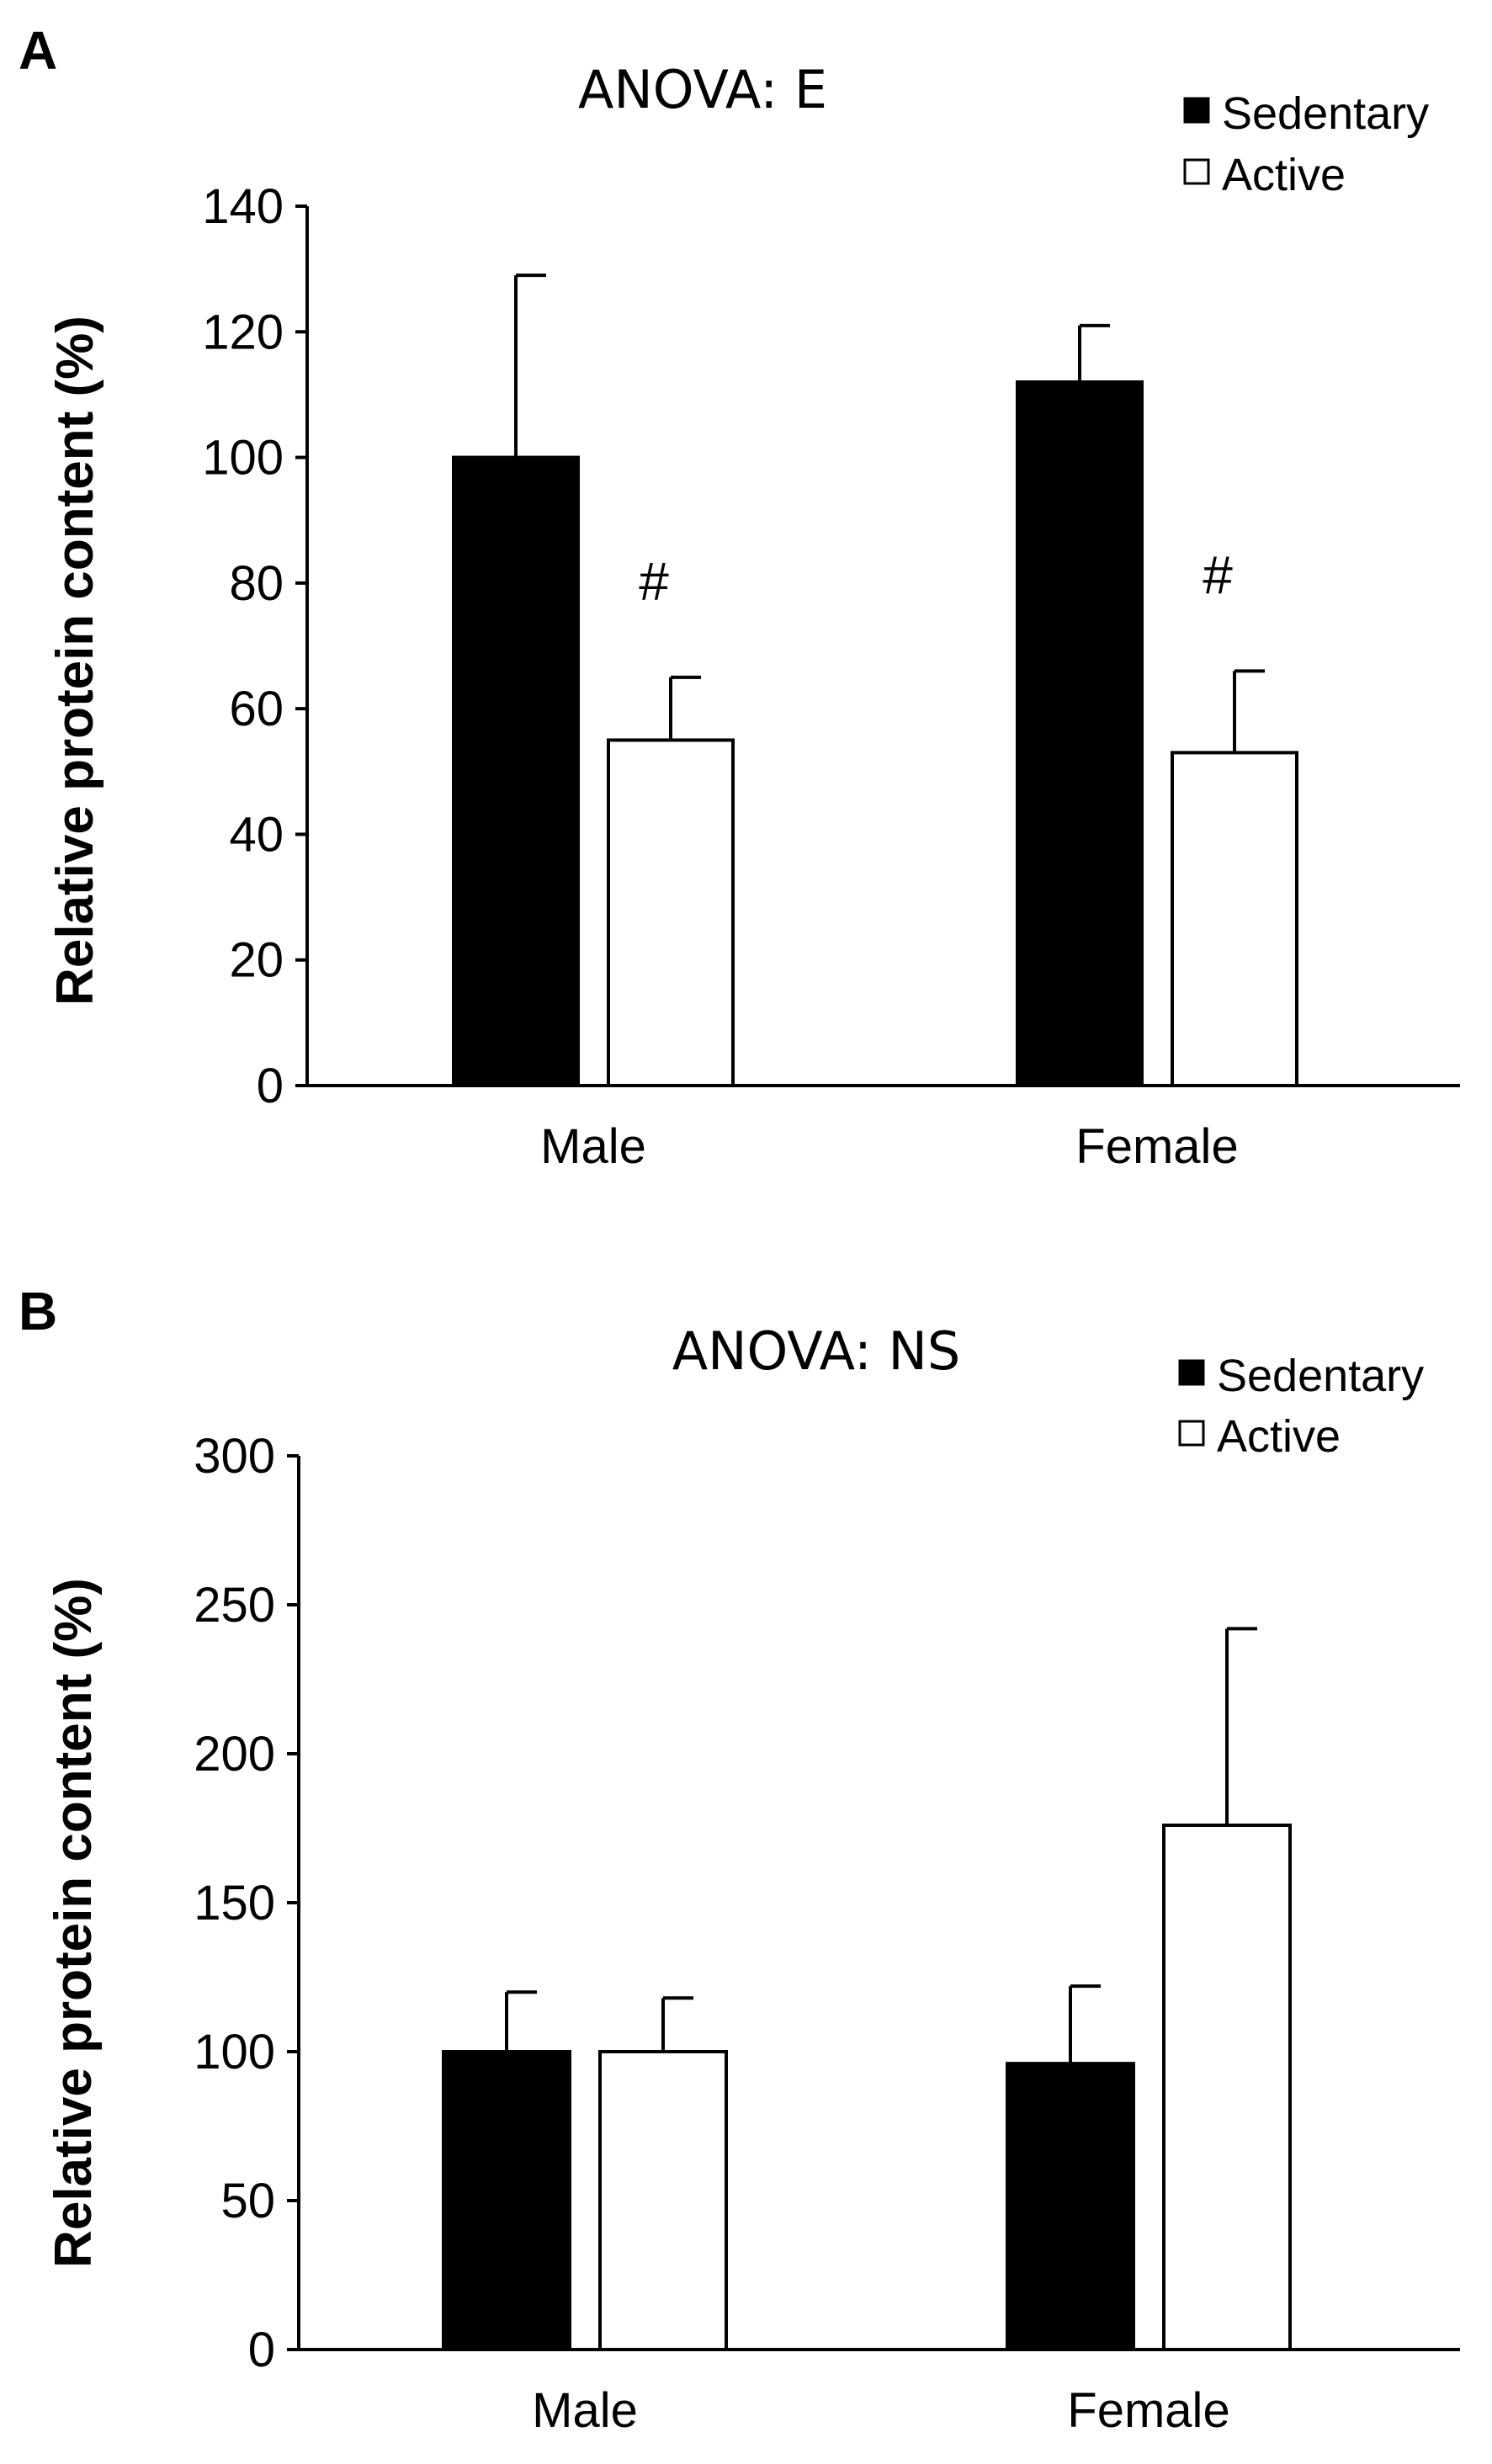 The height and width of the screenshot is (2464, 1492). I want to click on panel-b-legend: Sedentary Active, so click(1301, 1406).